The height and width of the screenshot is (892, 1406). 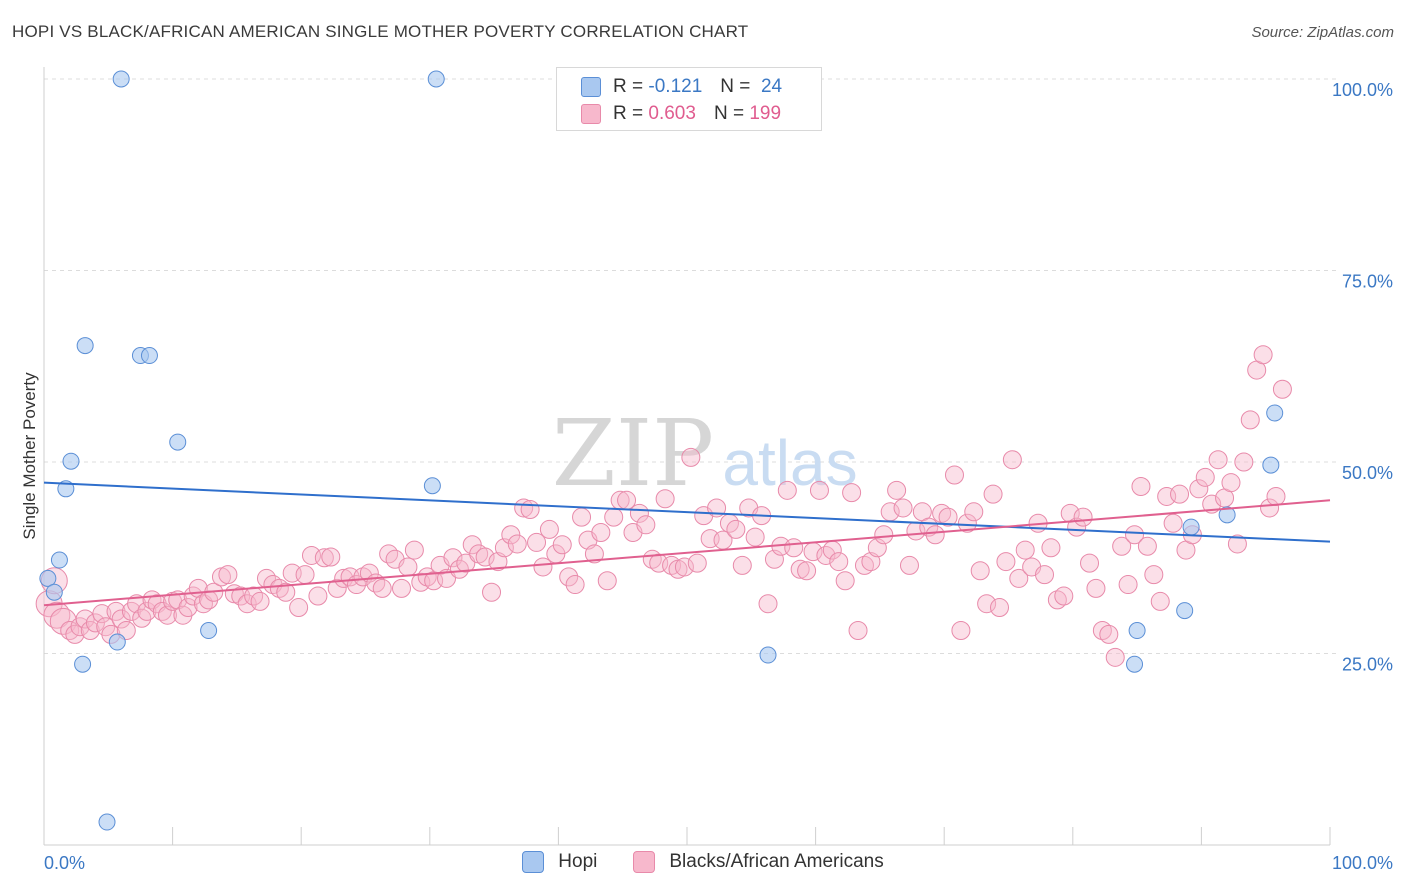 What do you see at coordinates (64, 863) in the screenshot?
I see `x-tick-label: 0.0%` at bounding box center [64, 863].